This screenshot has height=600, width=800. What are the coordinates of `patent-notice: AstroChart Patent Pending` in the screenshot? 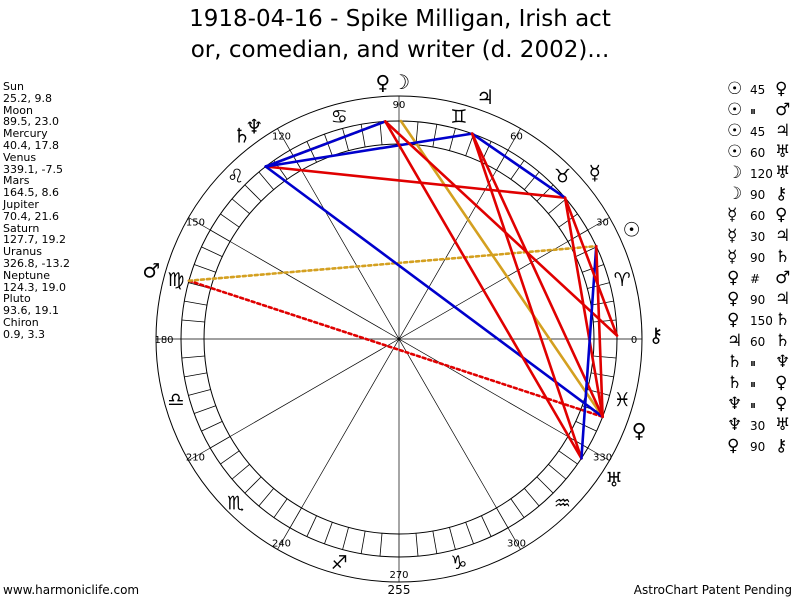 It's located at (712, 590).